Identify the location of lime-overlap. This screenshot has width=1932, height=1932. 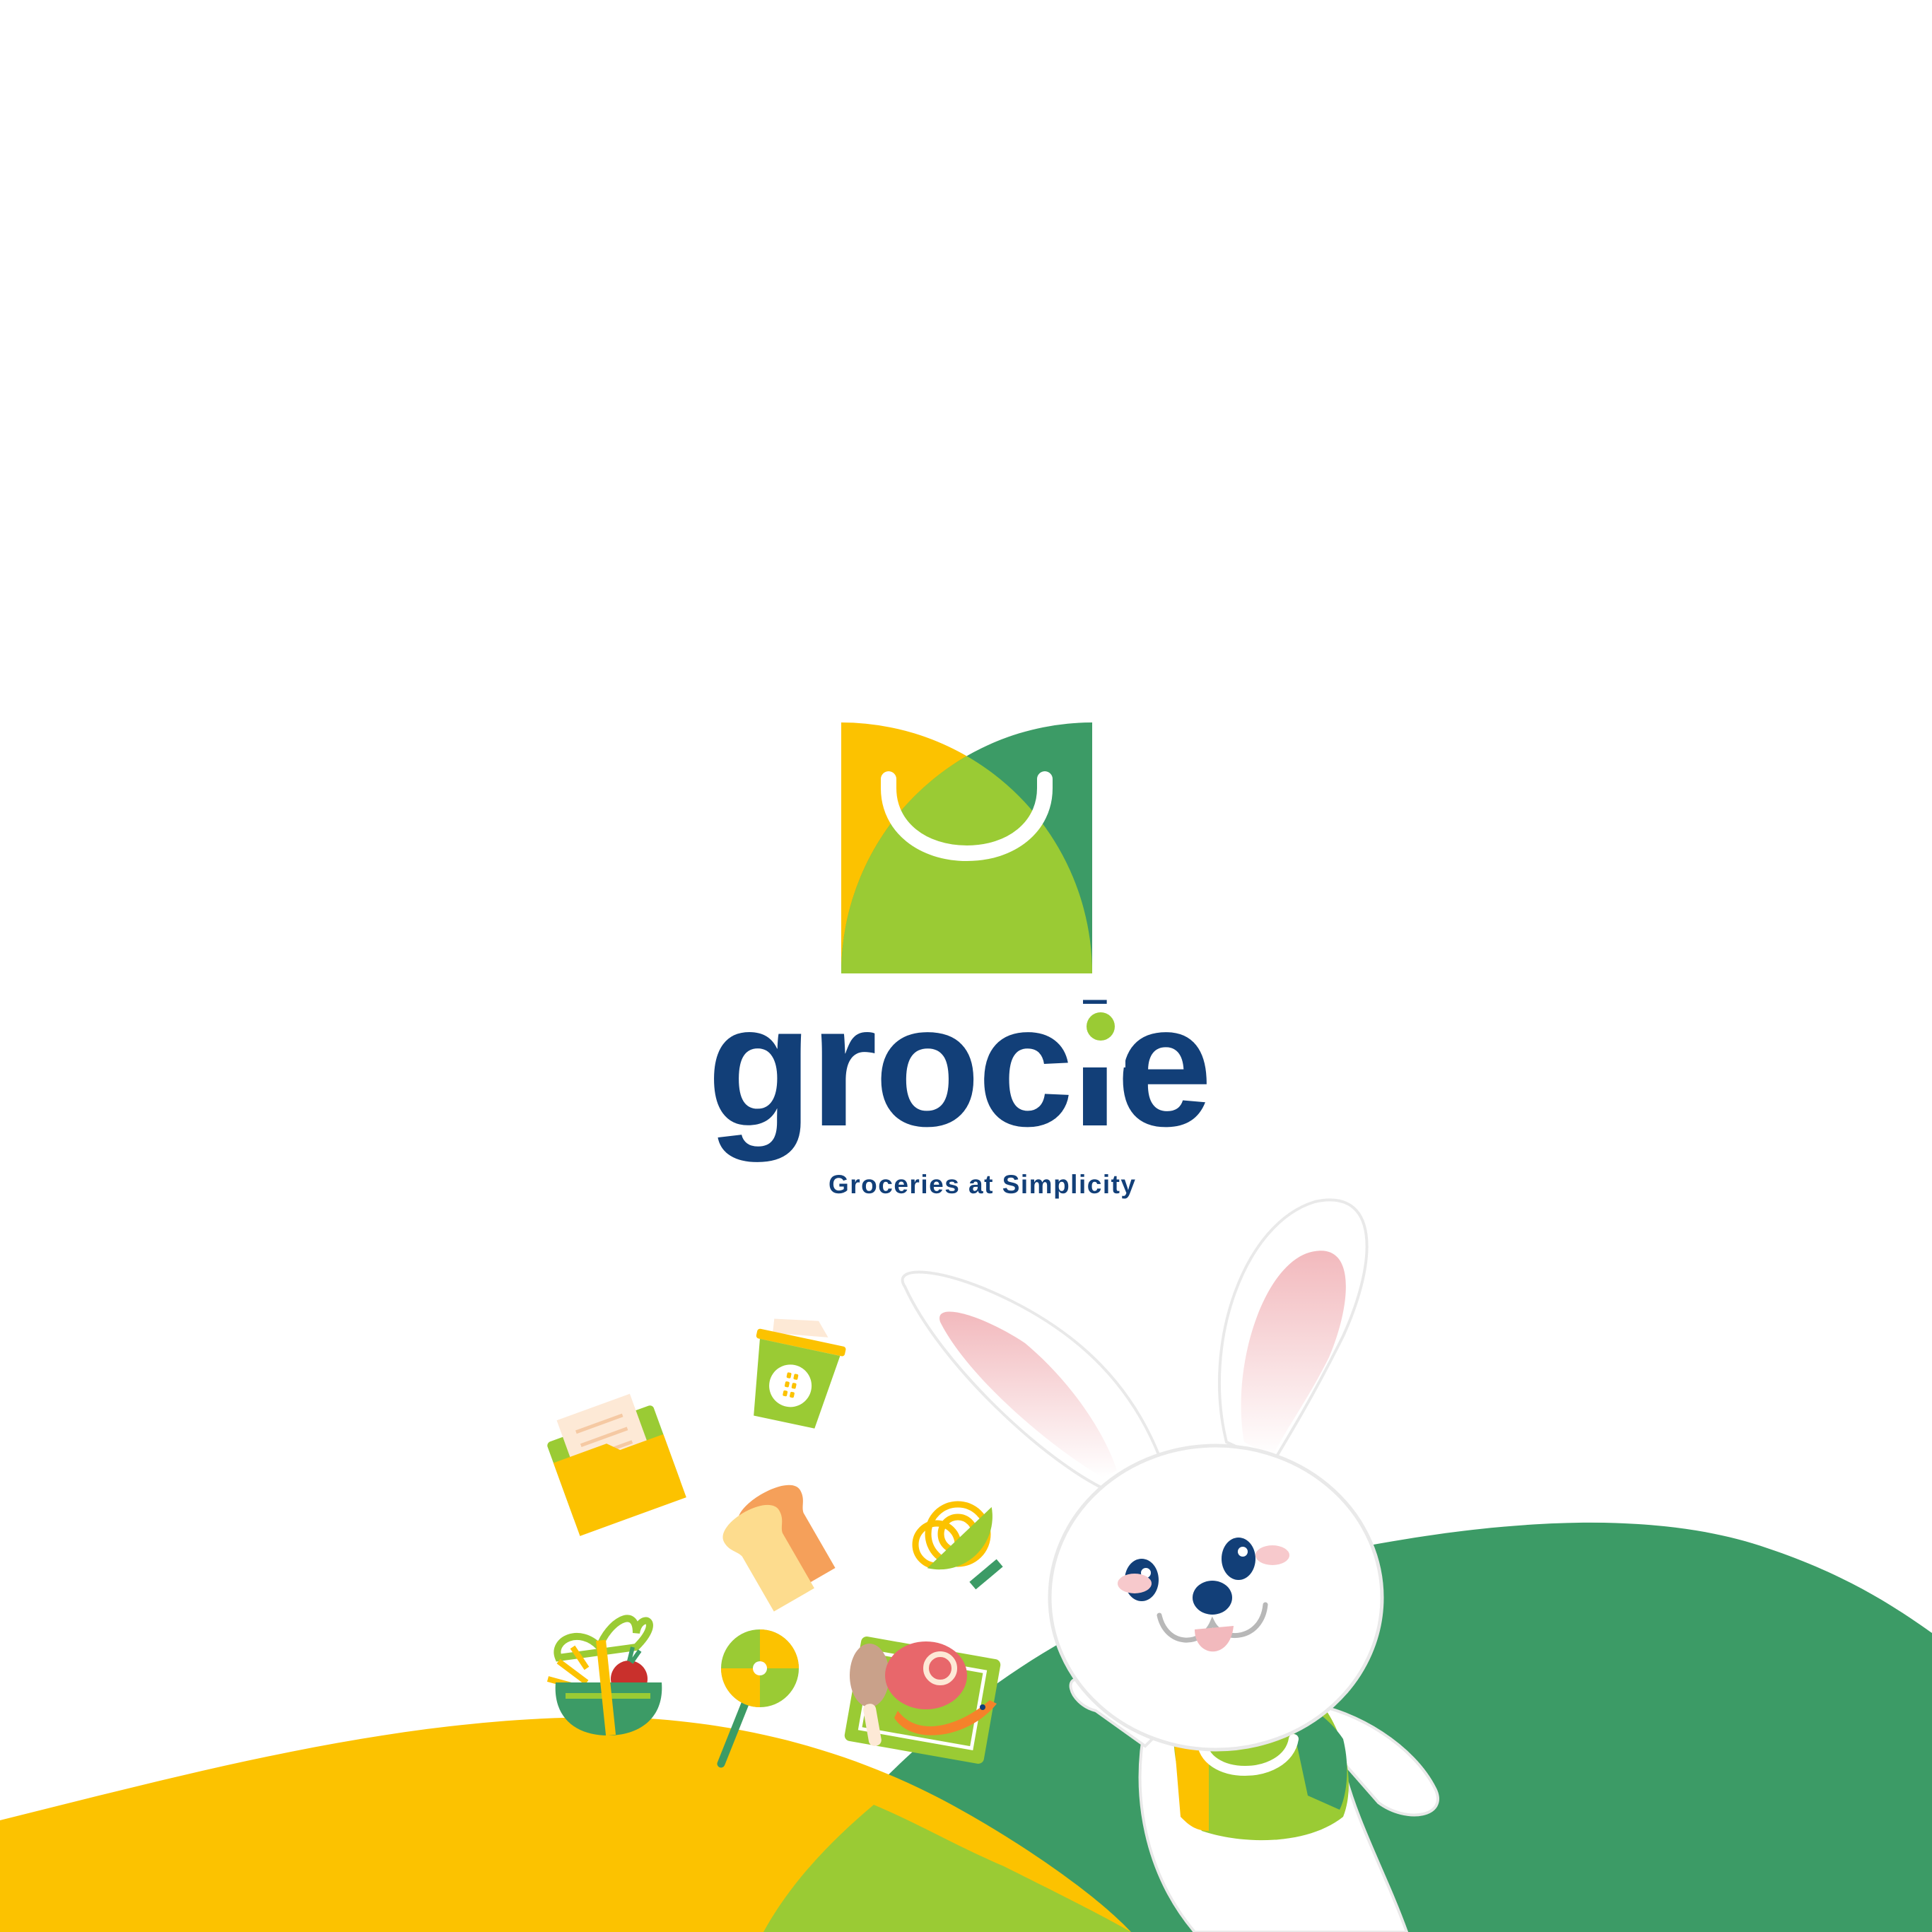
(947, 1868).